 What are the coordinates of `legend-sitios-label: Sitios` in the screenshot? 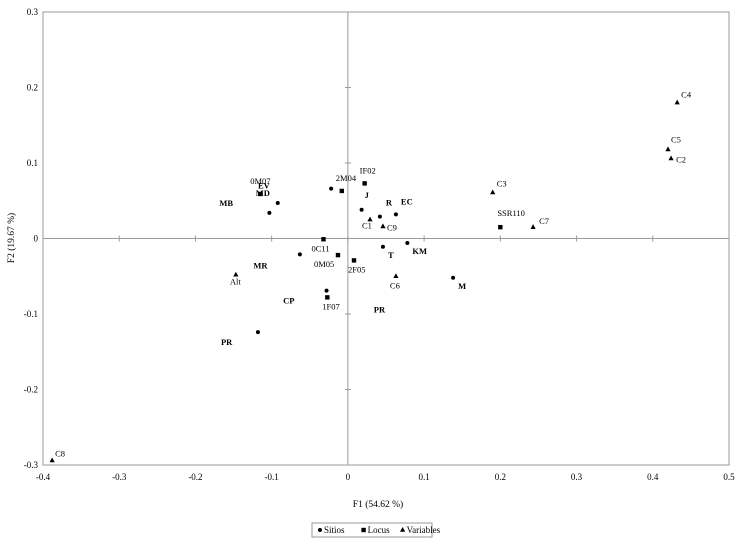 It's located at (334, 530).